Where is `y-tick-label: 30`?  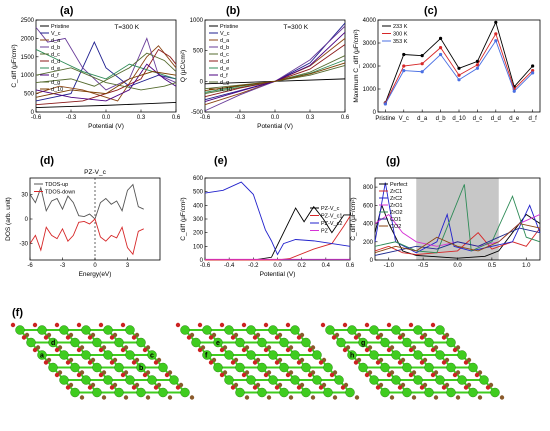
y-tick-label: 30 is located at coordinates (24, 195).